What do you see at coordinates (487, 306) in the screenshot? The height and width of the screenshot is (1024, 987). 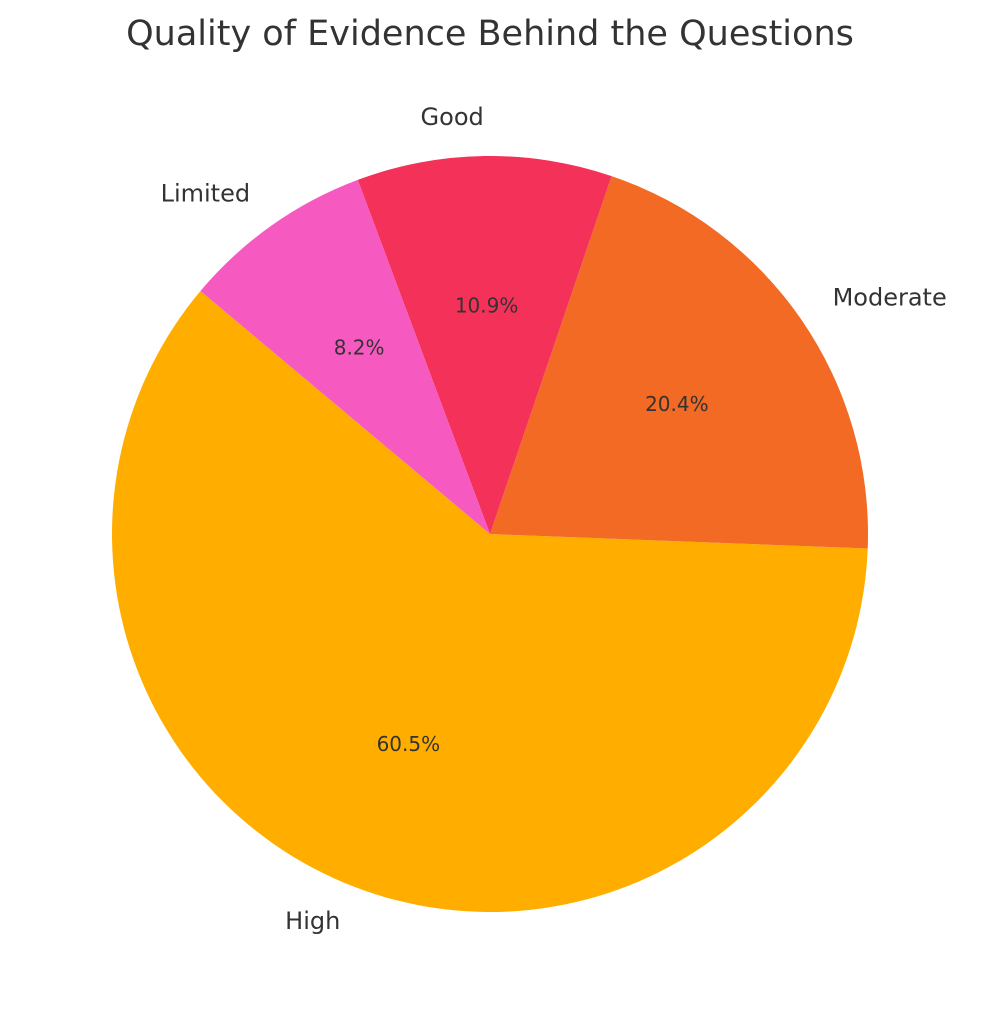 I see `percent-label: 10.9%` at bounding box center [487, 306].